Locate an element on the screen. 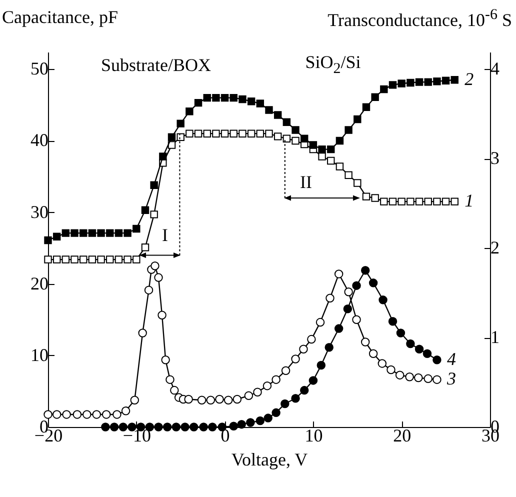 This screenshot has height=497, width=516. annotation: SiO$_{2}$/Si is located at coordinates (333, 64).